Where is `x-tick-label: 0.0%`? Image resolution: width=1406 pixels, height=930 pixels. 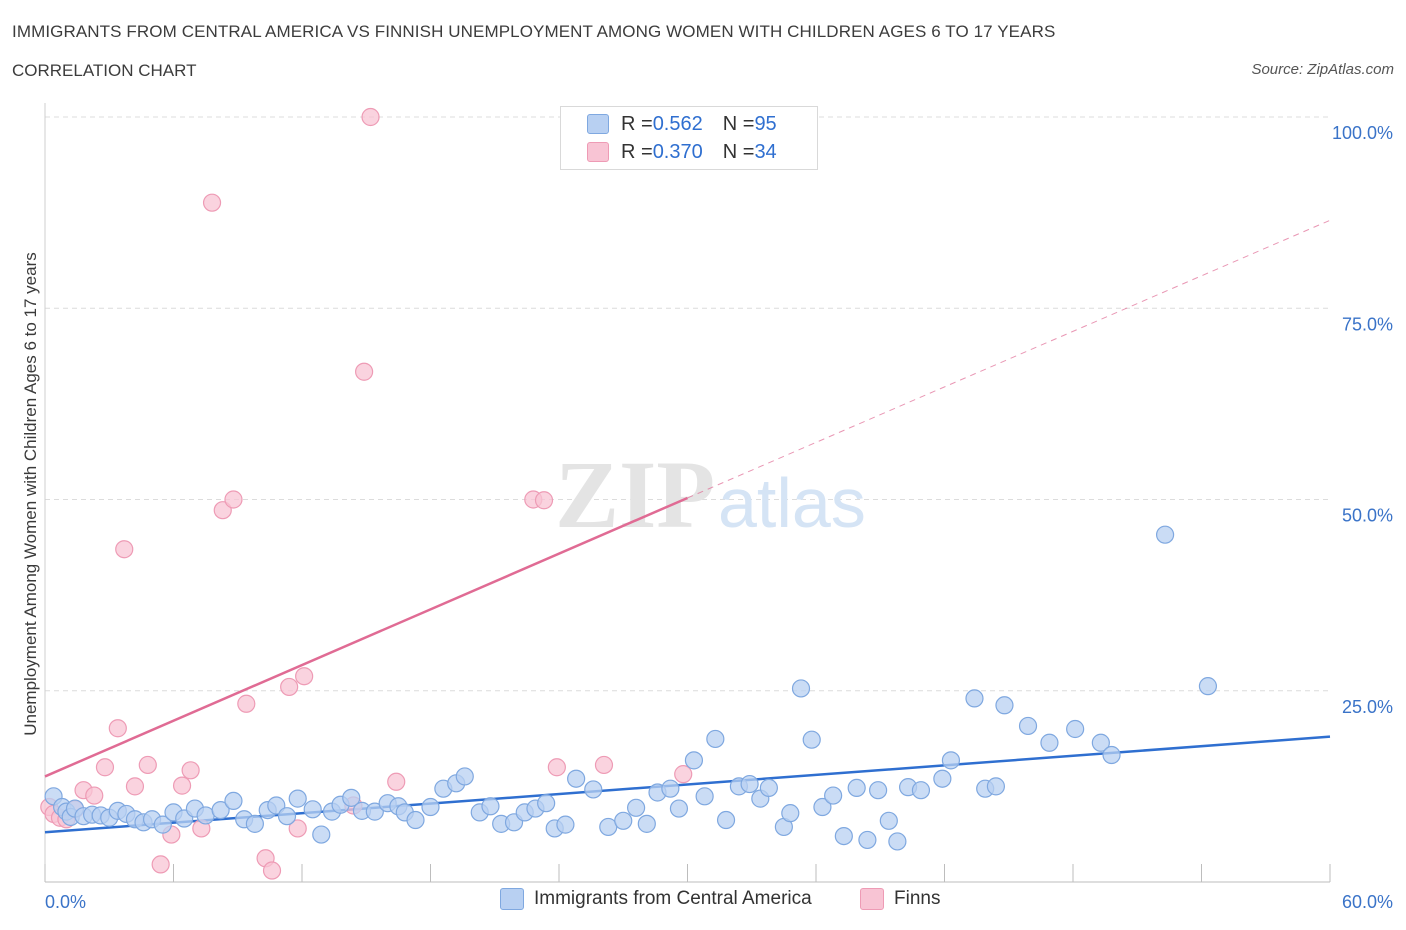 x-tick-label: 0.0% is located at coordinates (65, 902).